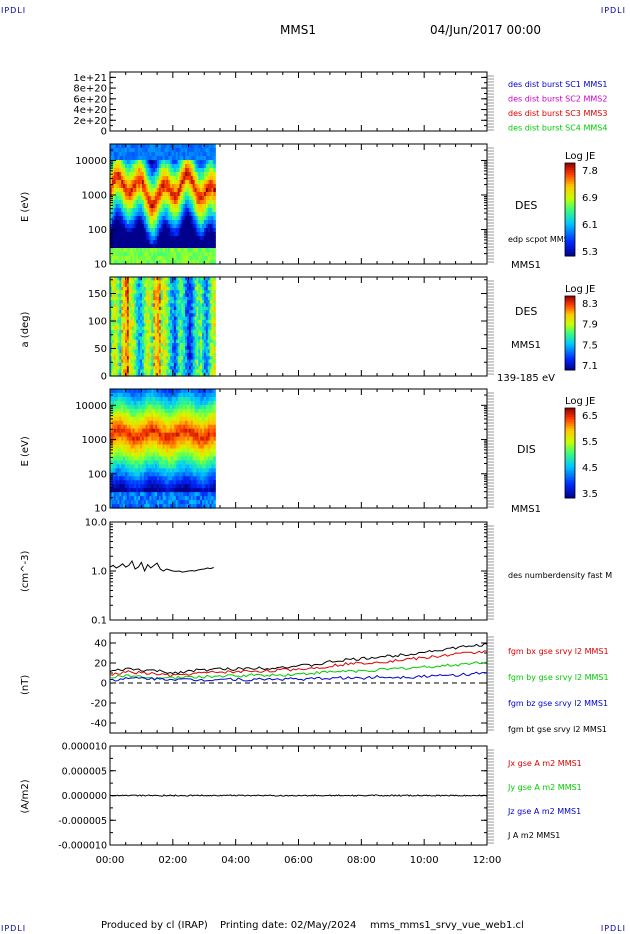  I want to click on des_energy-y-tick-label: 10, so click(100, 265).